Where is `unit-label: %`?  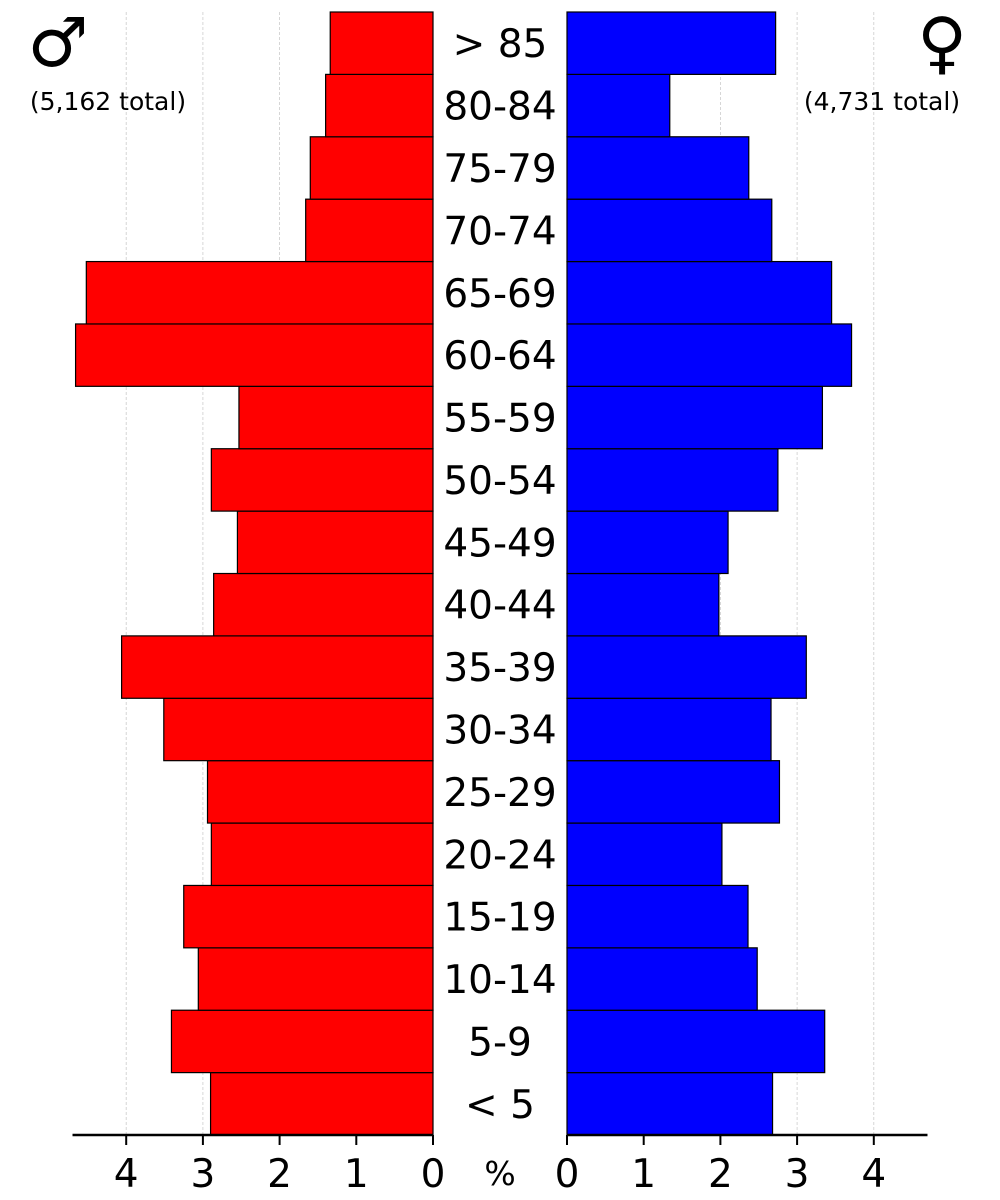 unit-label: % is located at coordinates (499, 1173).